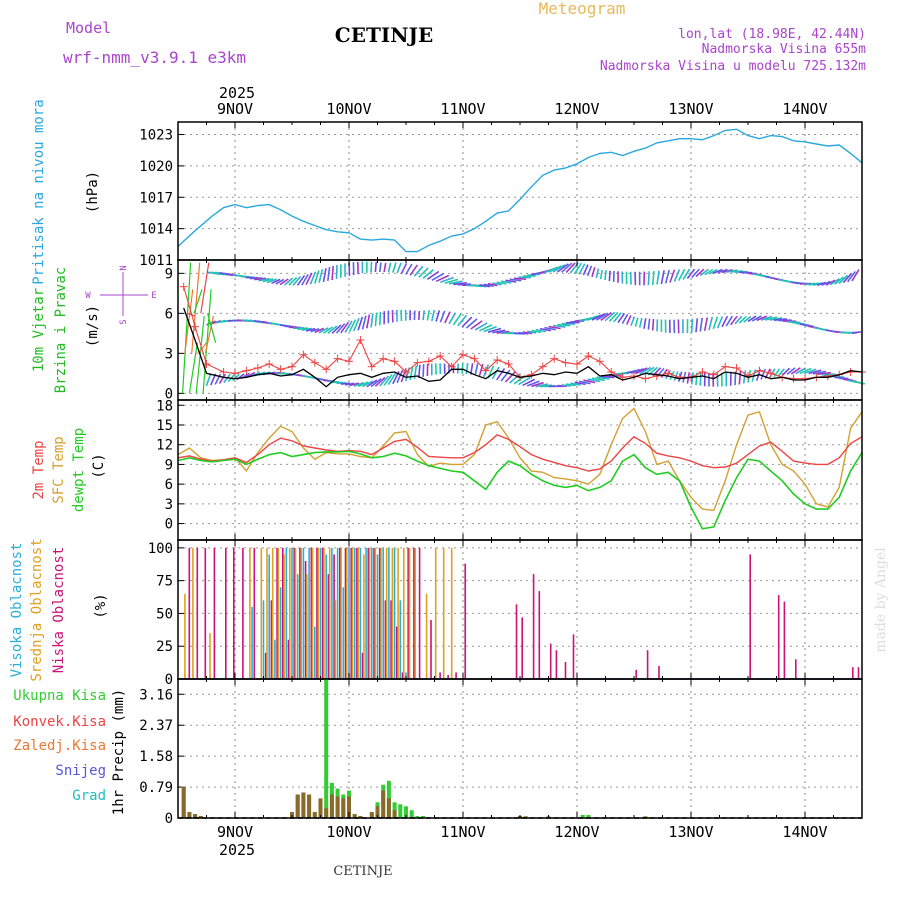 The height and width of the screenshot is (900, 900). I want to click on pressure-ytick-label: 1017, so click(156, 198).